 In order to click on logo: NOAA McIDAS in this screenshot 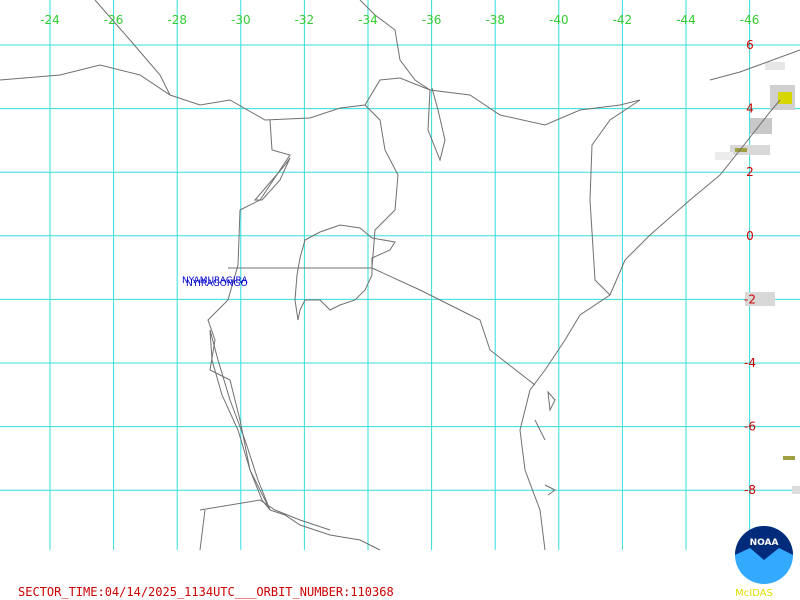, I will do `click(764, 562)`.